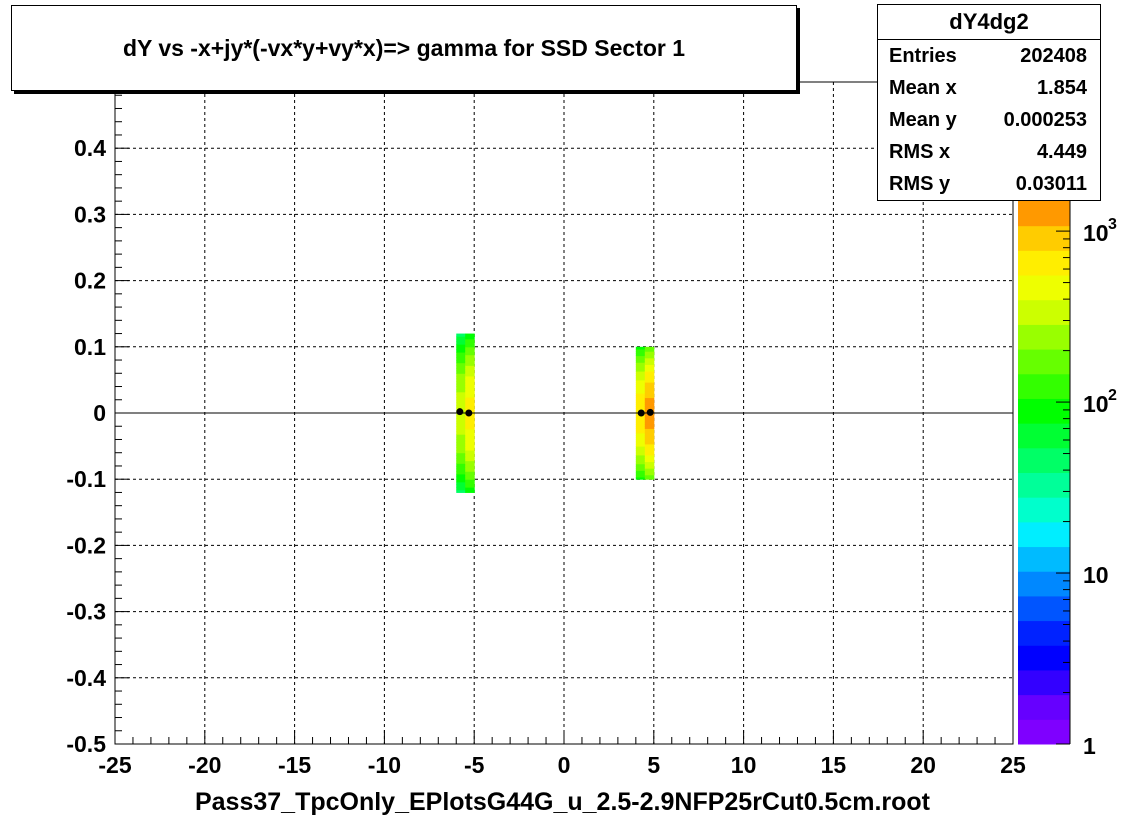  I want to click on y-tick-label: 0, so click(99, 413).